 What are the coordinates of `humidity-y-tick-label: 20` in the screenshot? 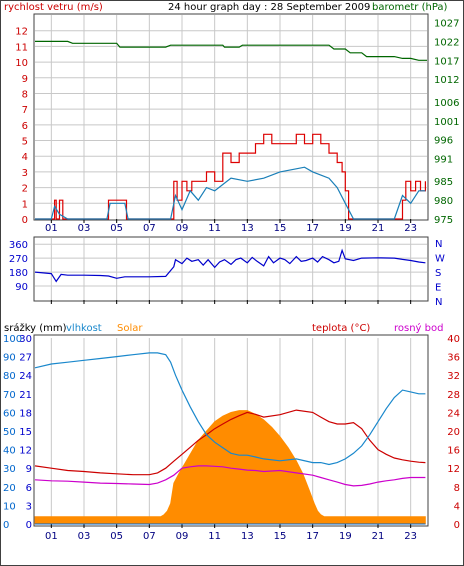 It's located at (9, 488).